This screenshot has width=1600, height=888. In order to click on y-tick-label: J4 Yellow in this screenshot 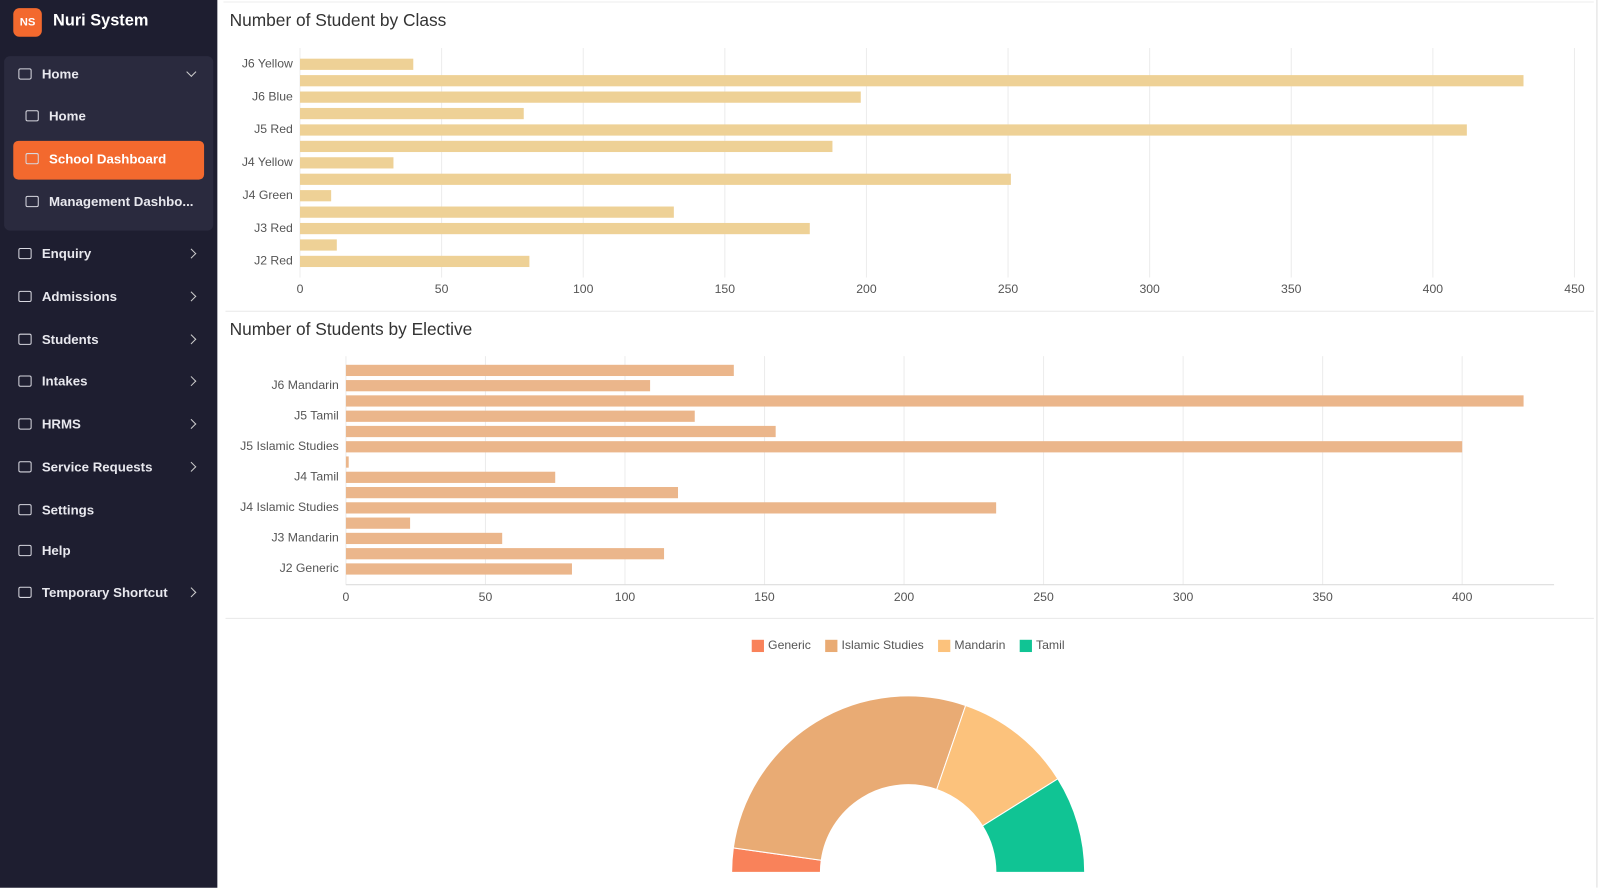, I will do `click(267, 162)`.